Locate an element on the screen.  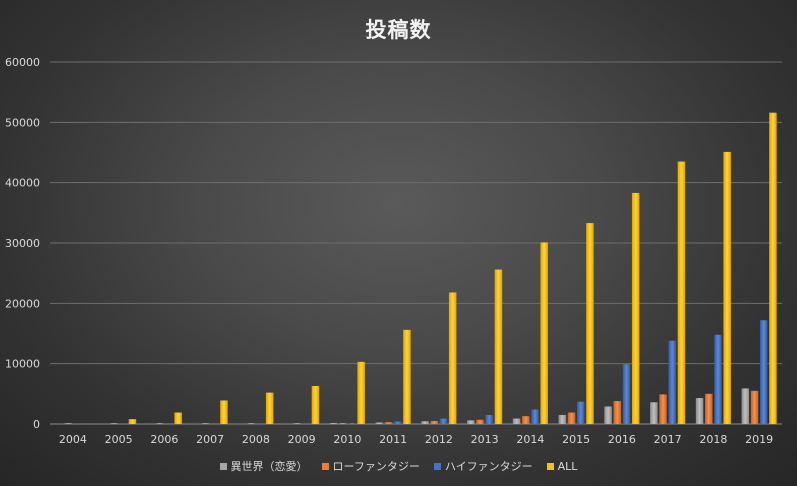
x-tick-label: 2016 is located at coordinates (622, 439).